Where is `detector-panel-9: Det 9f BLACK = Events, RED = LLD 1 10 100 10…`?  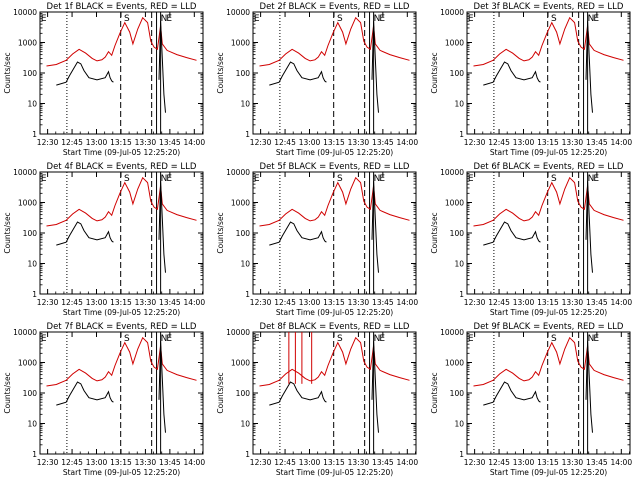 detector-panel-9: Det 9f BLACK = Events, RED = LLD 1 10 100 10… is located at coordinates (531, 399).